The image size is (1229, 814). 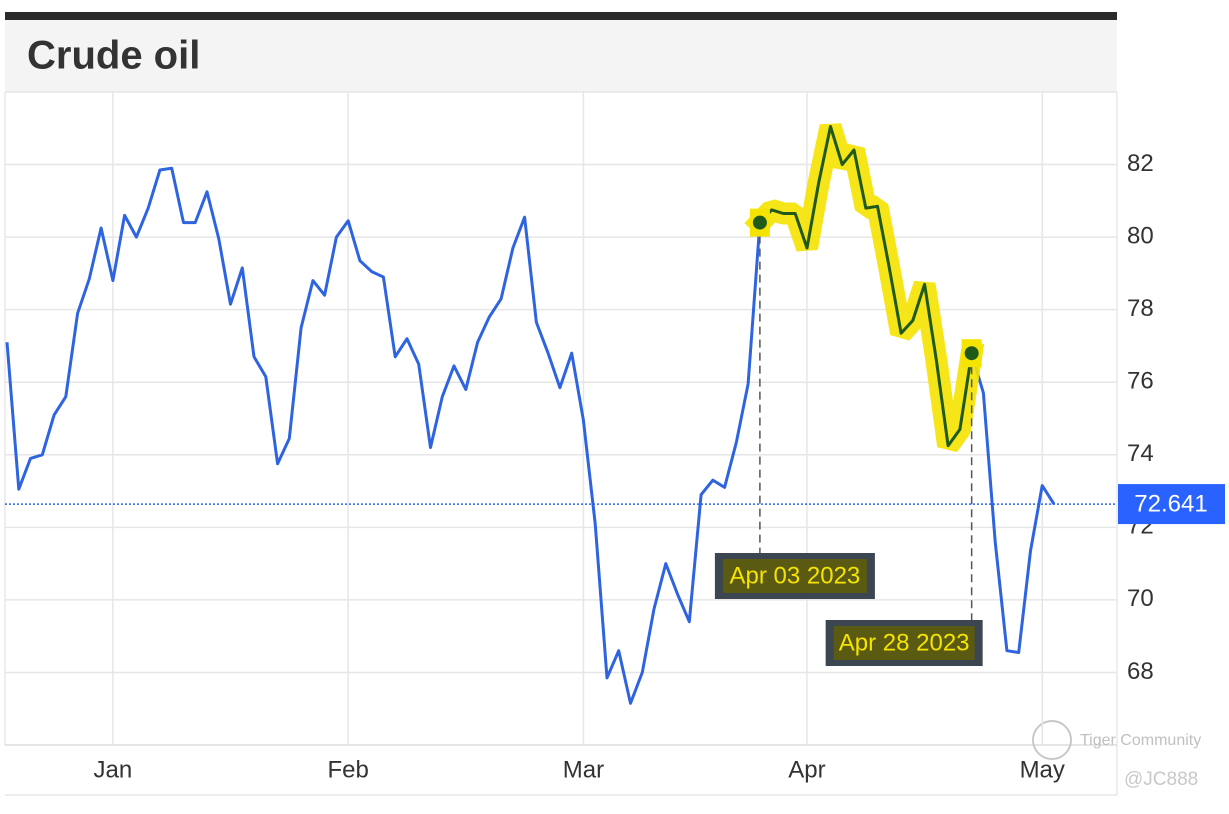 What do you see at coordinates (1140, 740) in the screenshot?
I see `watermark-text: Tiger Community` at bounding box center [1140, 740].